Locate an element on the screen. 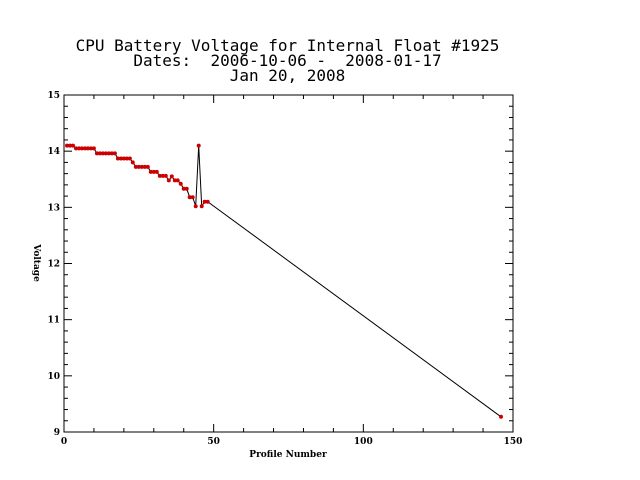 The image size is (640, 480). y-tick-label: 14 is located at coordinates (53, 152).